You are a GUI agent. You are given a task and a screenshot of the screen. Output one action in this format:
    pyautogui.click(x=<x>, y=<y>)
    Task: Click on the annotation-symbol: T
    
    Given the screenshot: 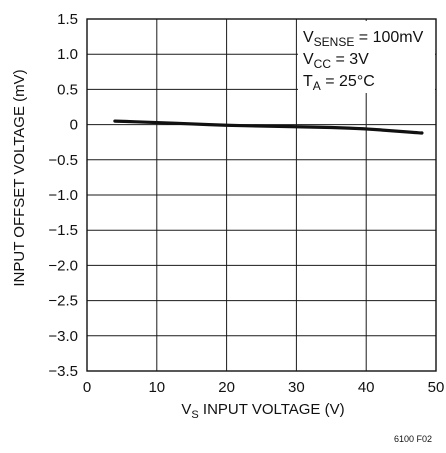 What is the action you would take?
    pyautogui.click(x=308, y=81)
    